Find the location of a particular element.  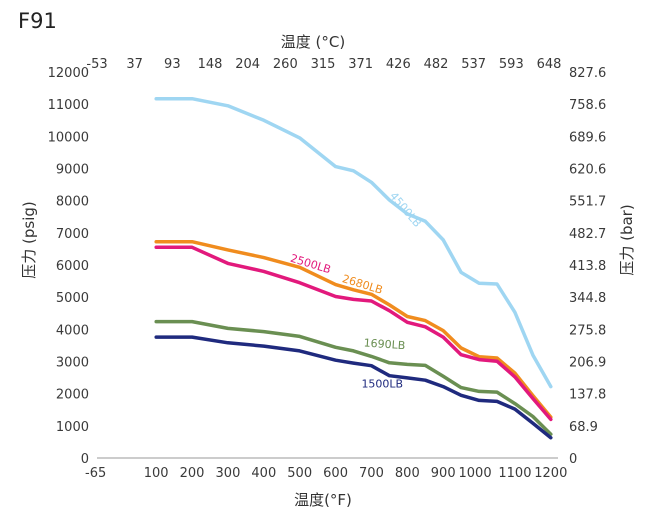

y2-tick-label: 275.8 is located at coordinates (587, 330).